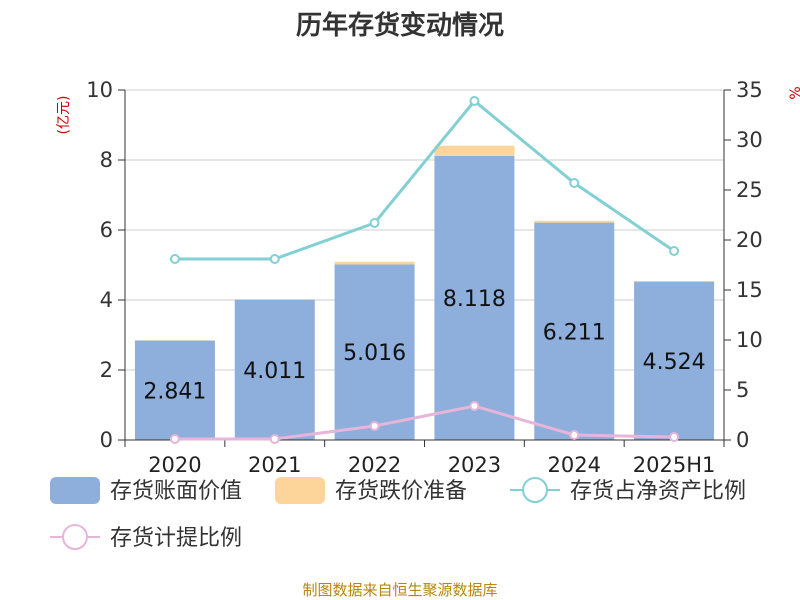 Image resolution: width=800 pixels, height=600 pixels. Describe the element at coordinates (106, 230) in the screenshot. I see `left-tick-label: 6` at that location.